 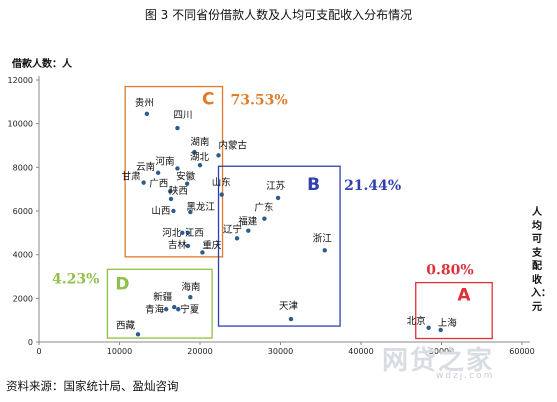 What do you see at coordinates (23, 167) in the screenshot?
I see `y-tick-label: 8000` at bounding box center [23, 167].